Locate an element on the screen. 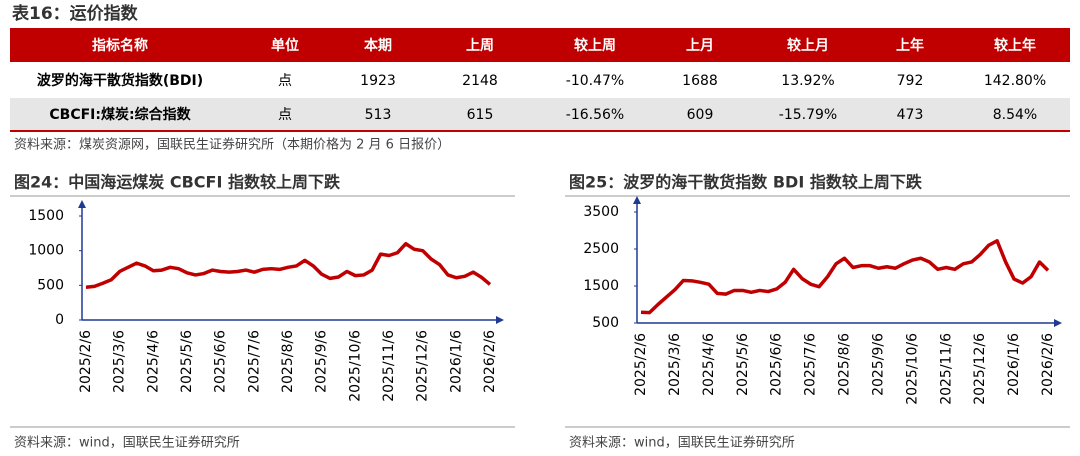  column-header: 较上年 is located at coordinates (1015, 45).